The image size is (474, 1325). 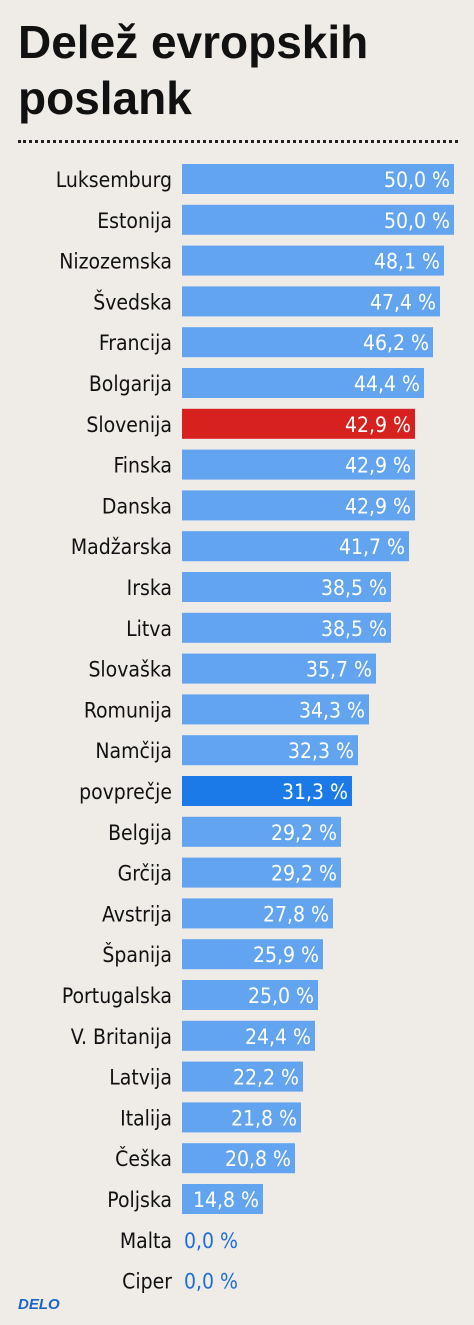 What do you see at coordinates (258, 1159) in the screenshot?
I see `value-label: 20,8 %` at bounding box center [258, 1159].